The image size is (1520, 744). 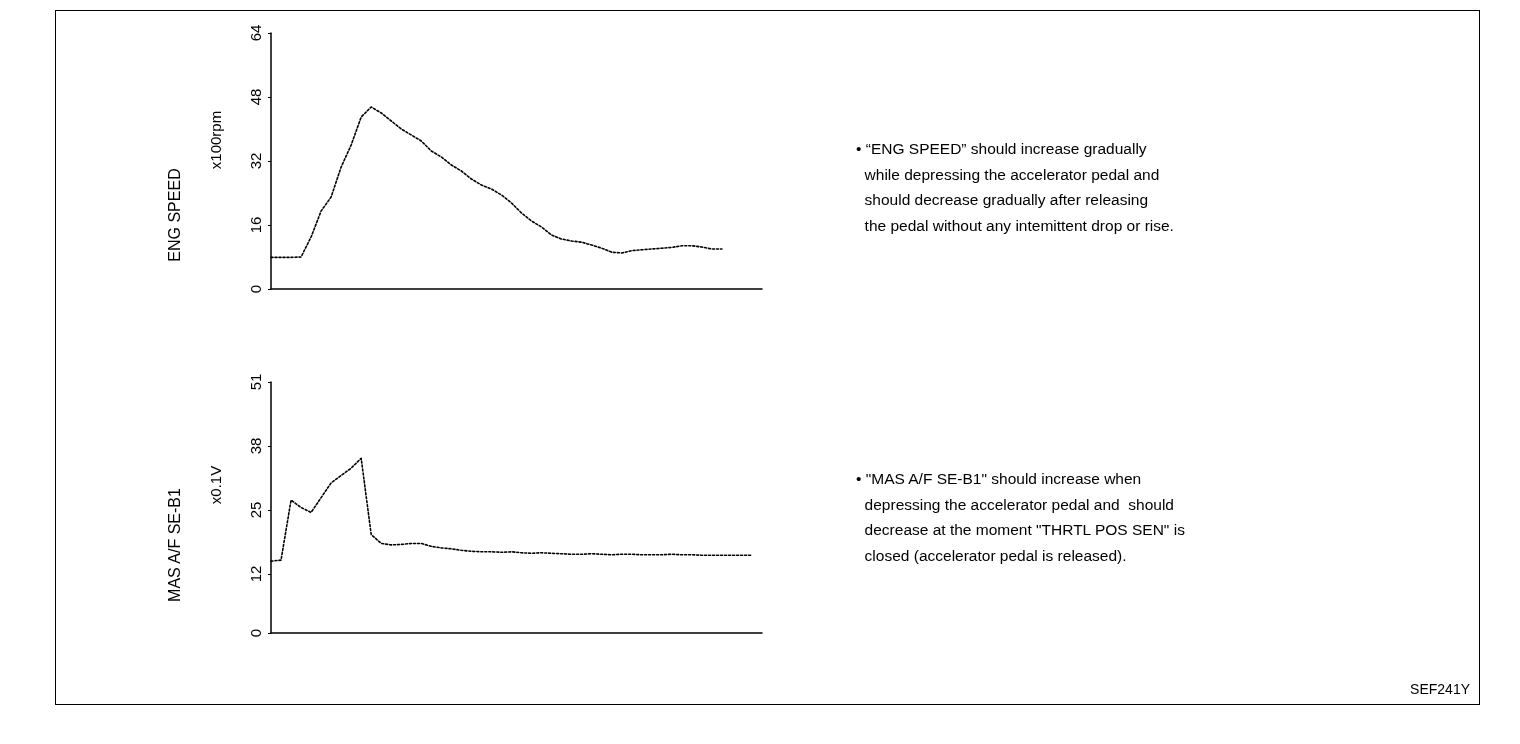 What do you see at coordinates (215, 140) in the screenshot?
I see `text: x100rpm` at bounding box center [215, 140].